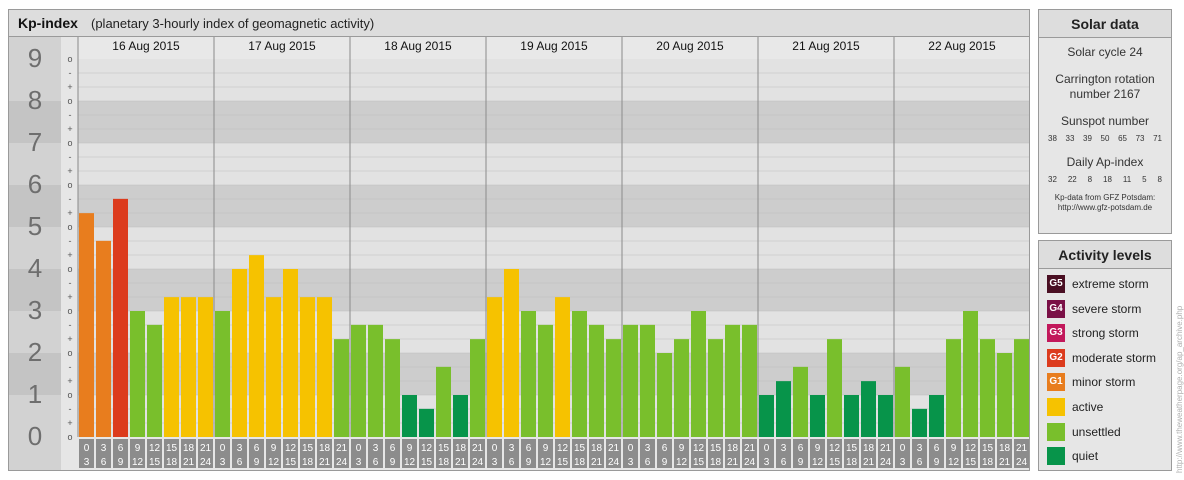 This screenshot has height=480, width=1184. What do you see at coordinates (1093, 333) in the screenshot?
I see `activity-level-strong-storm: G3 strong storm` at bounding box center [1093, 333].